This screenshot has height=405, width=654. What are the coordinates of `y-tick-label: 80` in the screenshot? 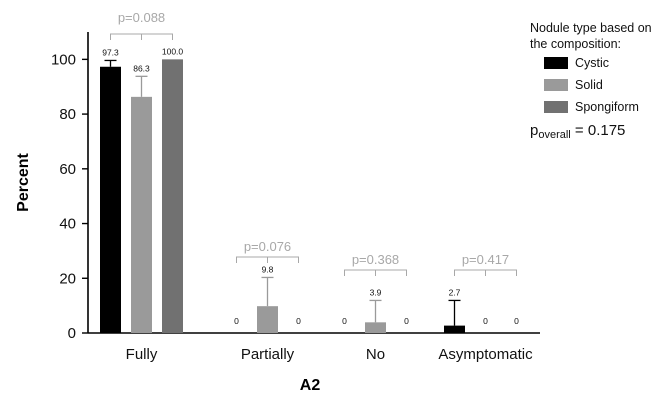 It's located at (67, 114).